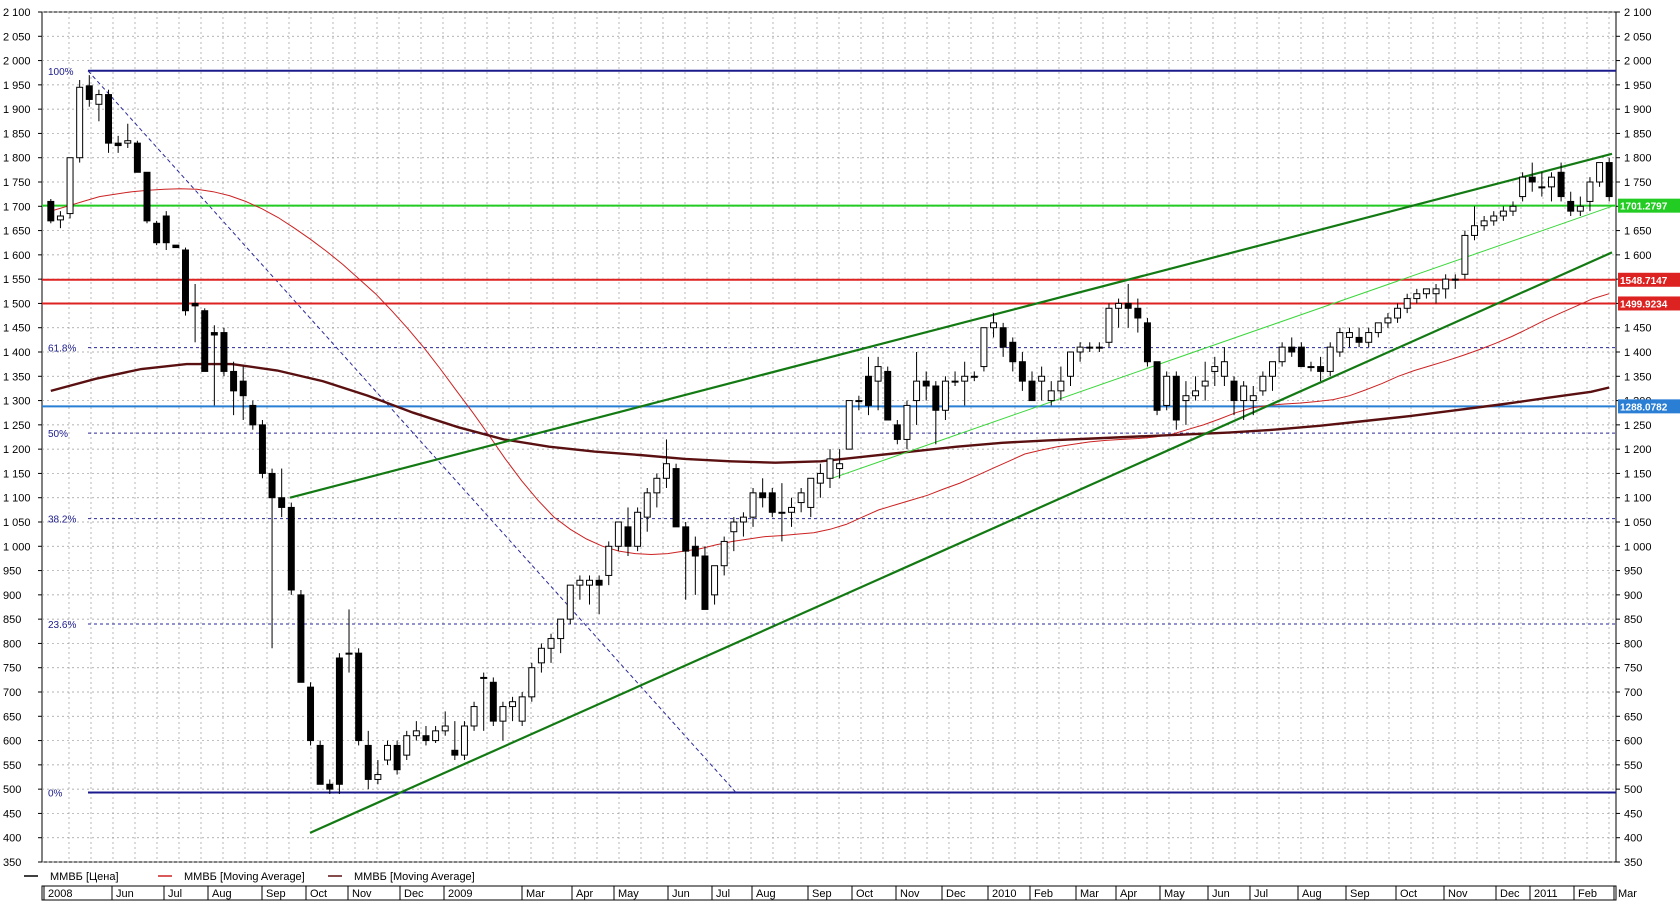  Describe the element at coordinates (1633, 790) in the screenshot. I see `y-tick-label-right: 500` at that location.